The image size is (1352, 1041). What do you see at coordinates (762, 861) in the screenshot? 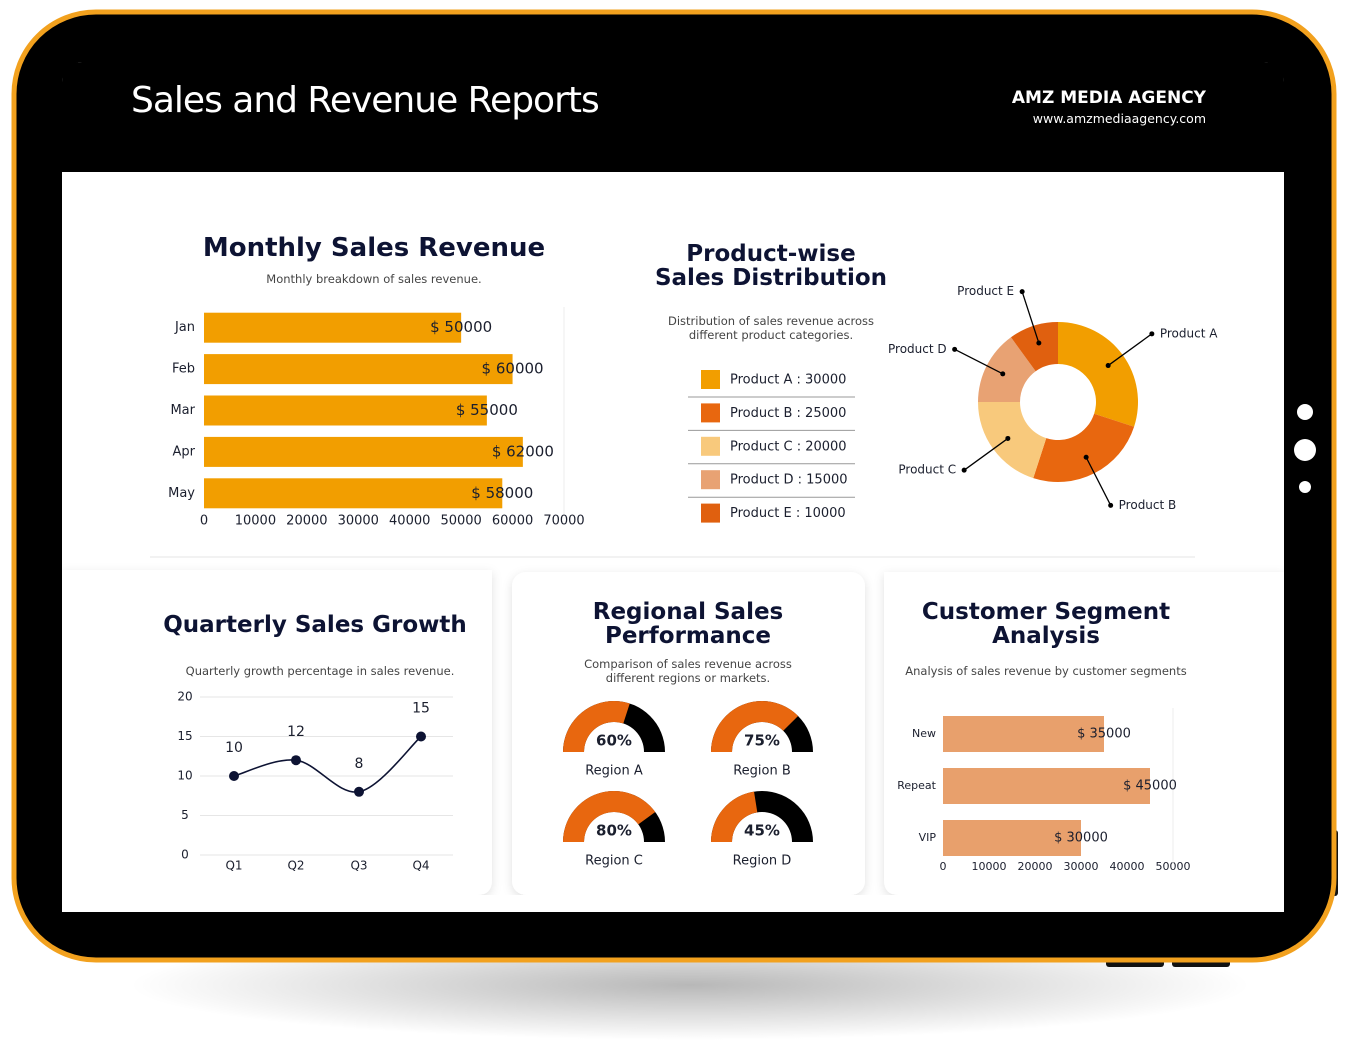
I see `category-label: Region D` at bounding box center [762, 861].